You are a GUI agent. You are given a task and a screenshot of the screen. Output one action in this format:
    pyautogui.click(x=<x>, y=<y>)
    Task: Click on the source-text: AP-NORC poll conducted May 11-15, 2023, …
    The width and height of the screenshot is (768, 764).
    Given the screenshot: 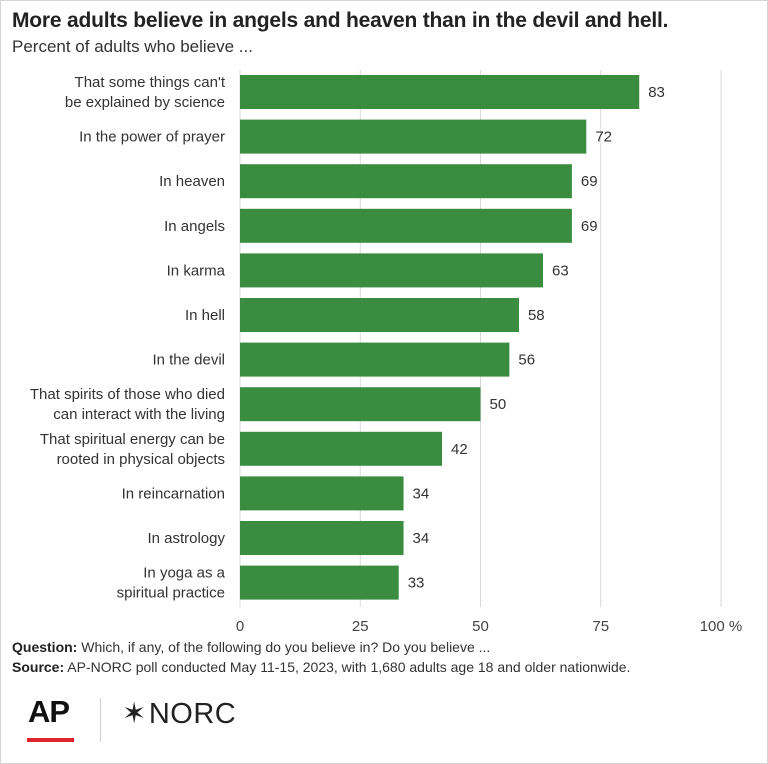 What is the action you would take?
    pyautogui.click(x=349, y=667)
    